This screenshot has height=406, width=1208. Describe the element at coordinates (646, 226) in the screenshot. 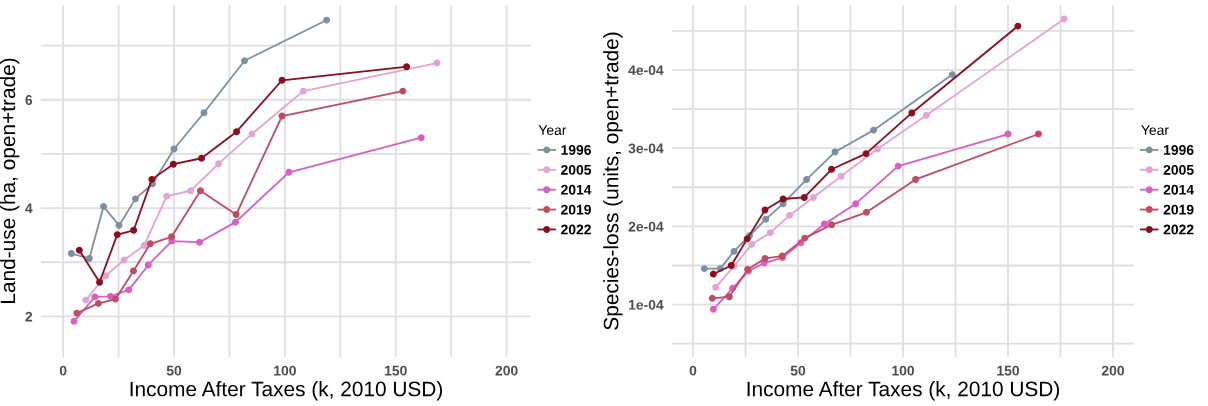

I see `y-tick-label: 2e-04` at that location.